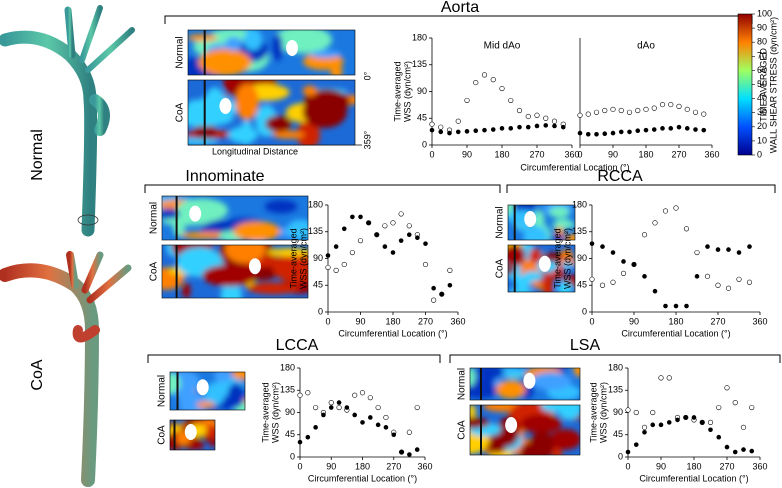 The height and width of the screenshot is (488, 782). Describe the element at coordinates (322, 188) in the screenshot. I see `bracket` at that location.